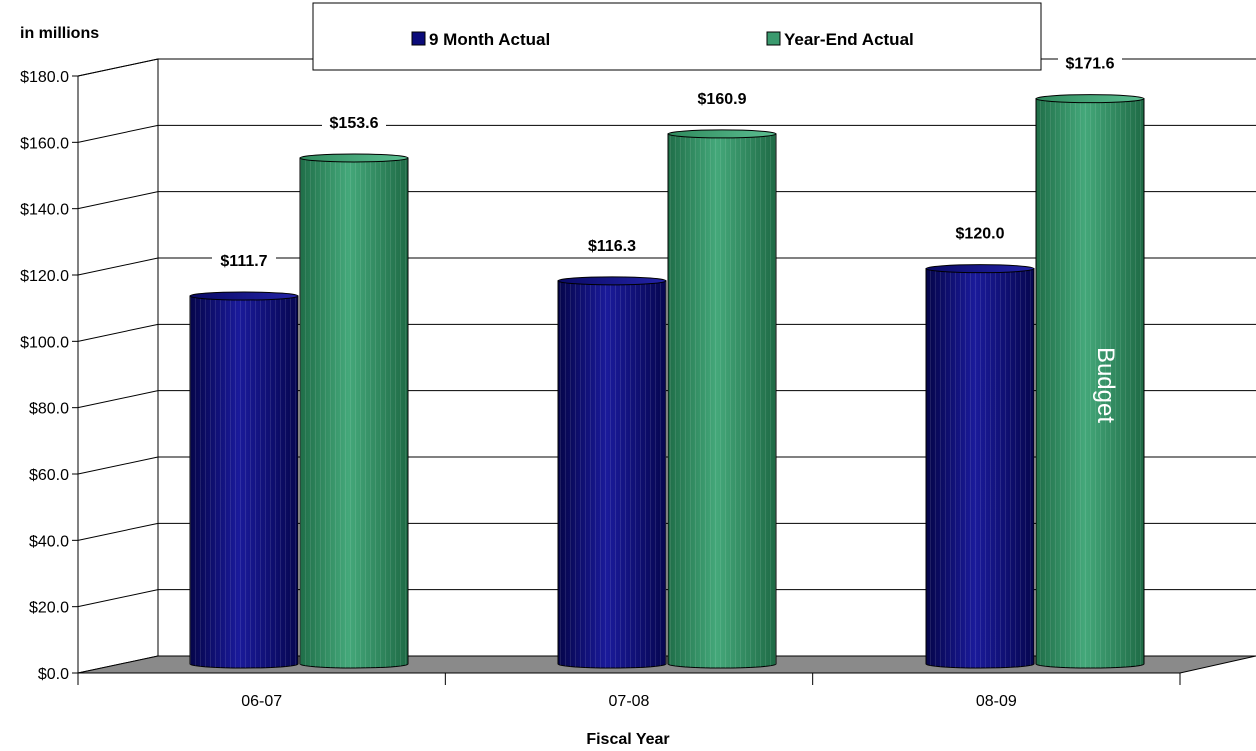  I want to click on bar-06-07-year-end-actual, so click(354, 411).